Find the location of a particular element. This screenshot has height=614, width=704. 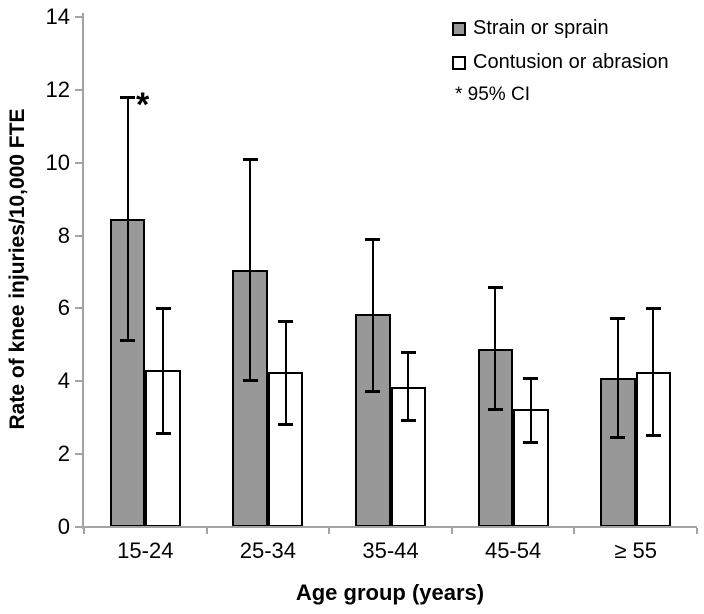

y-tick-label-12: 12 is located at coordinates (57, 89).